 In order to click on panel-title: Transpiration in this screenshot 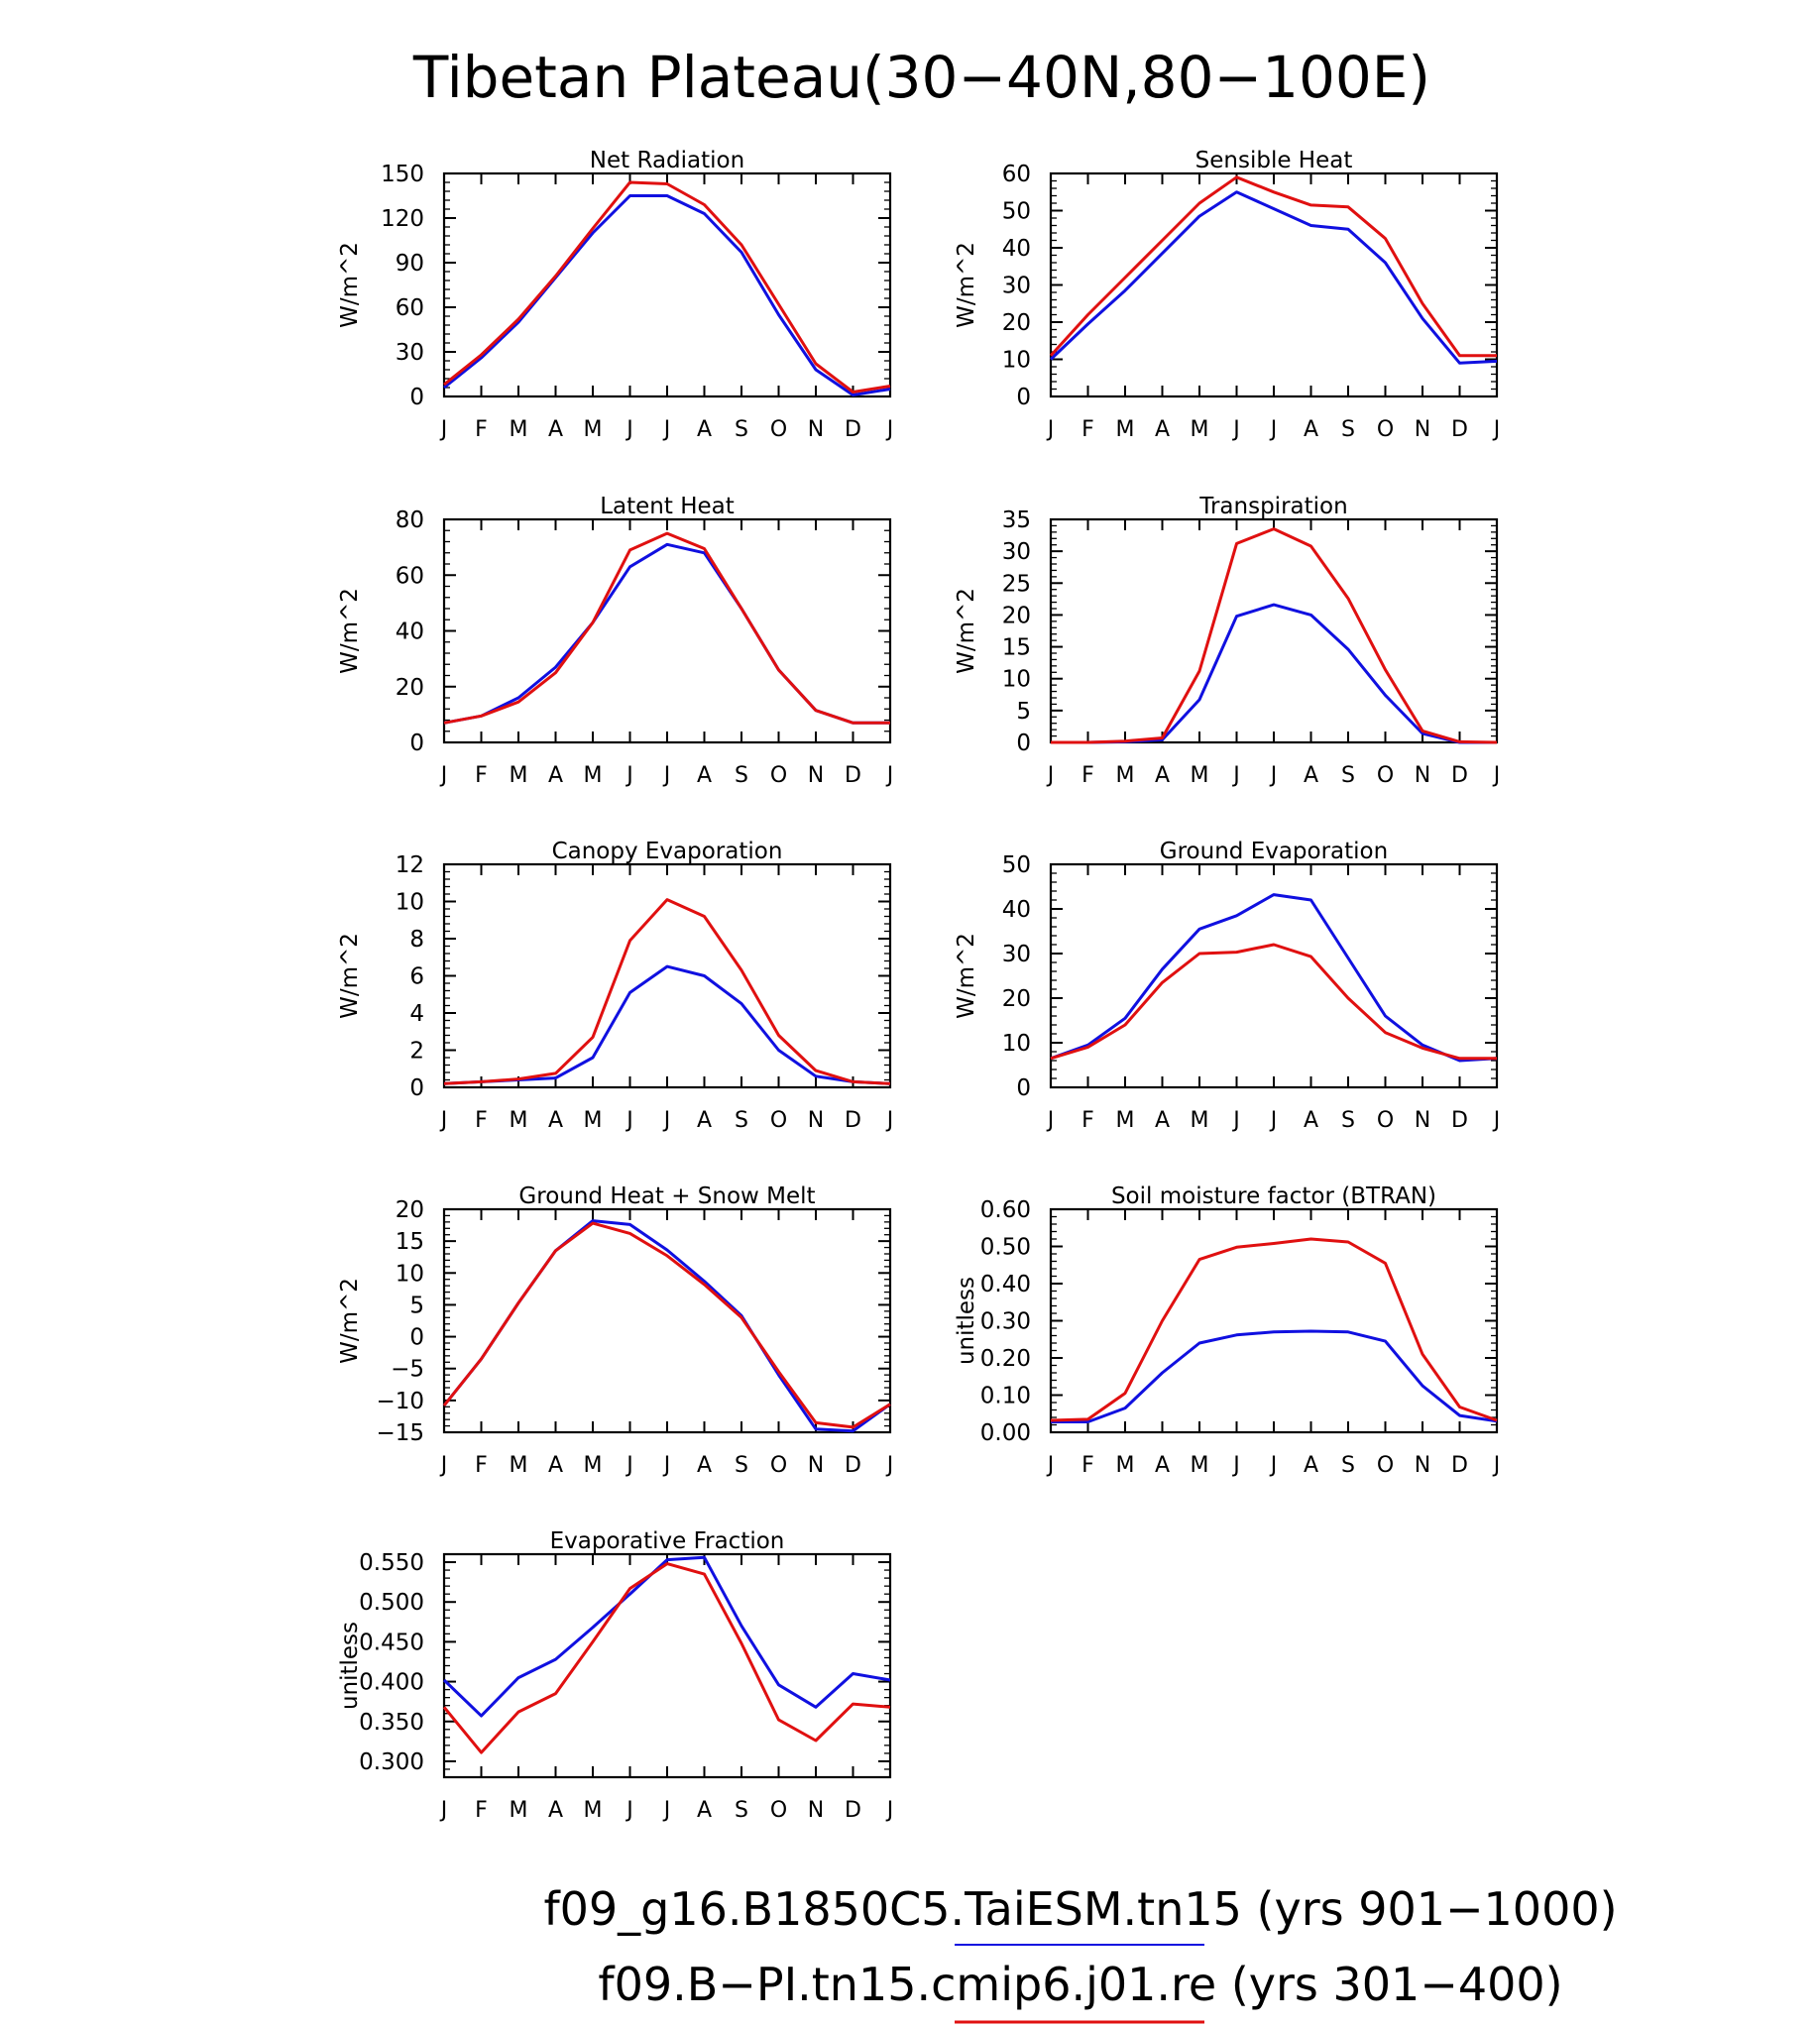, I will do `click(1272, 506)`.